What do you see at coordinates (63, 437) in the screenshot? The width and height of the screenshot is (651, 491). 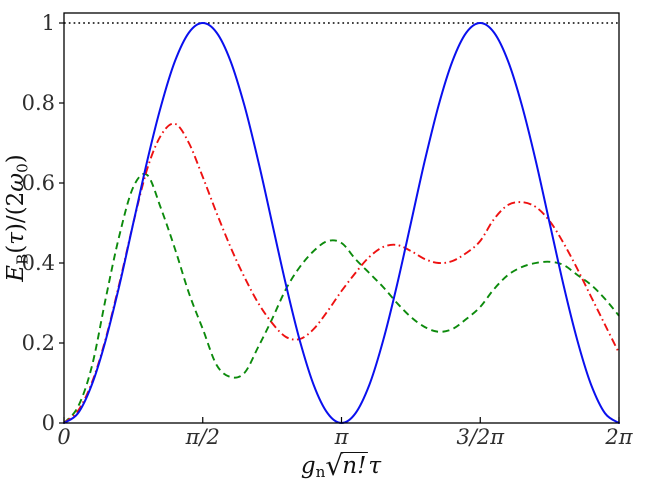 I see `x-tick-label: 0` at bounding box center [63, 437].